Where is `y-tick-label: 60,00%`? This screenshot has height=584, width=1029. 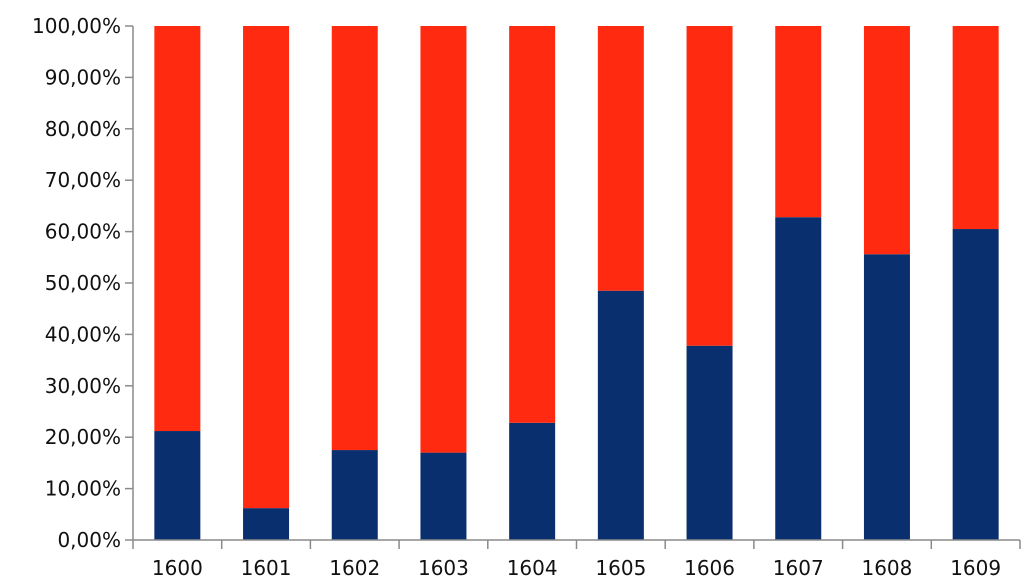
y-tick-label: 60,00% is located at coordinates (83, 232).